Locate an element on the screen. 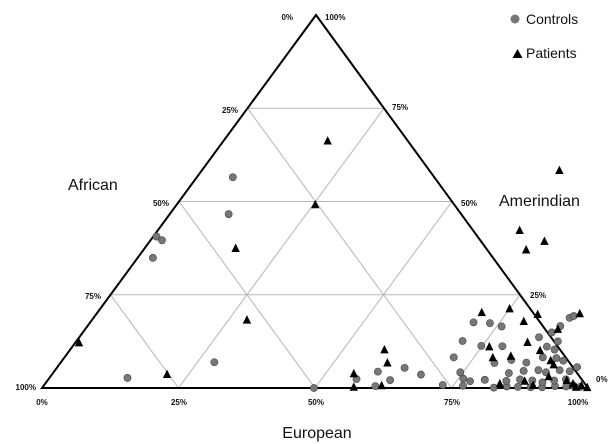  amerindian-tick-0: 0% is located at coordinates (602, 379).